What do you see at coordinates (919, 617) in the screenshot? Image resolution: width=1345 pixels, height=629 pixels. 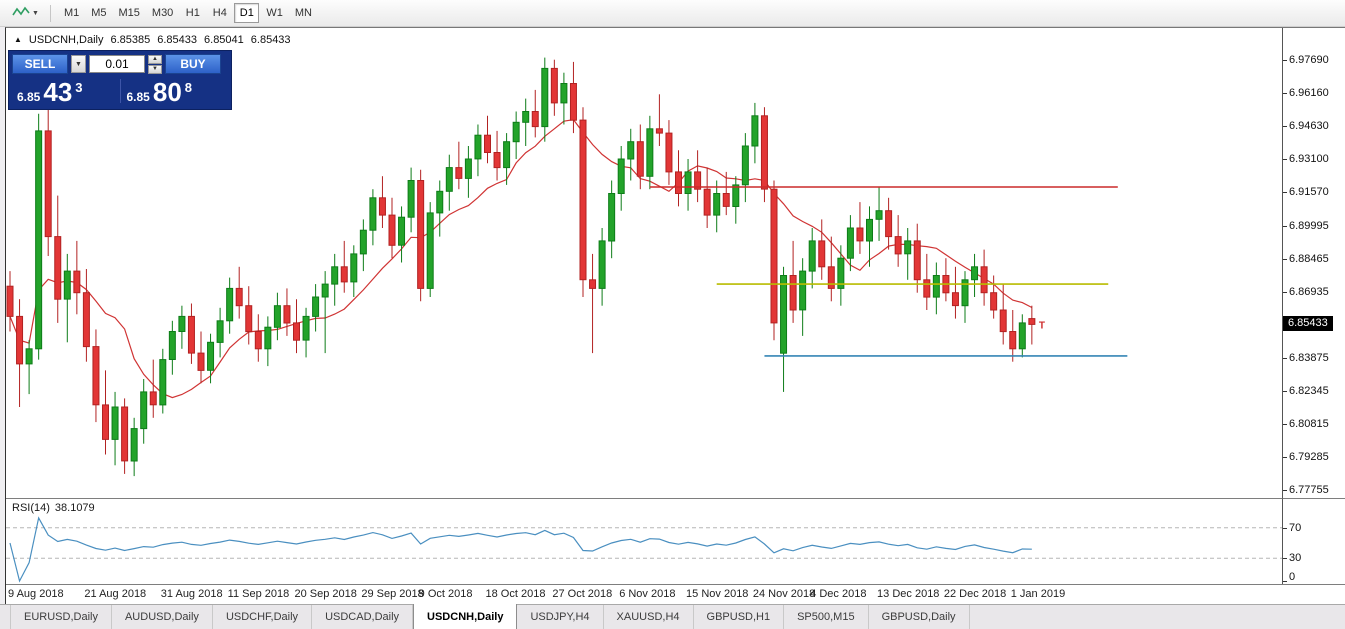 I see `tab-gbpusd-daily: GBPUSD,Daily` at bounding box center [919, 617].